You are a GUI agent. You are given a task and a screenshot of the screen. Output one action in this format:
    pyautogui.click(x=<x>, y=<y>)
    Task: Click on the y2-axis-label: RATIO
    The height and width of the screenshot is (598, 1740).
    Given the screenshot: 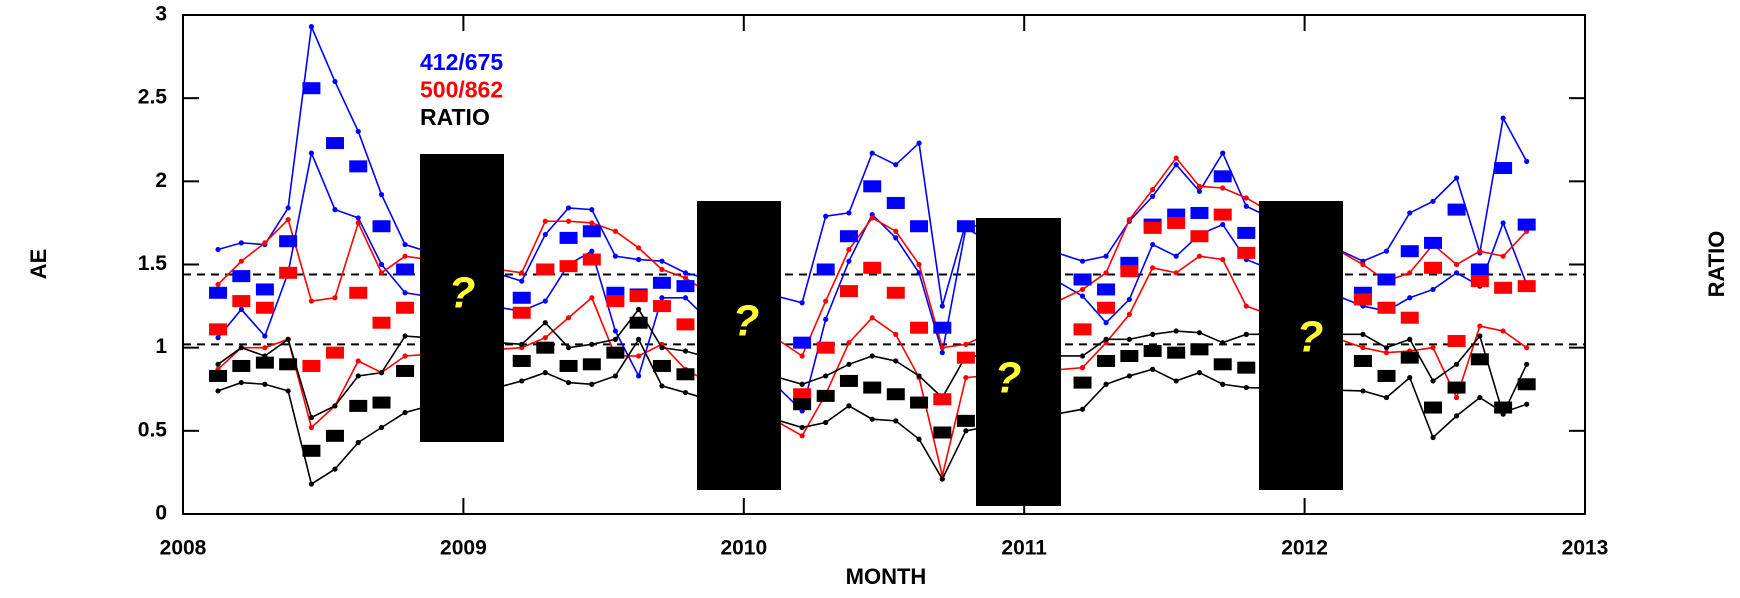 What is the action you would take?
    pyautogui.click(x=1716, y=264)
    